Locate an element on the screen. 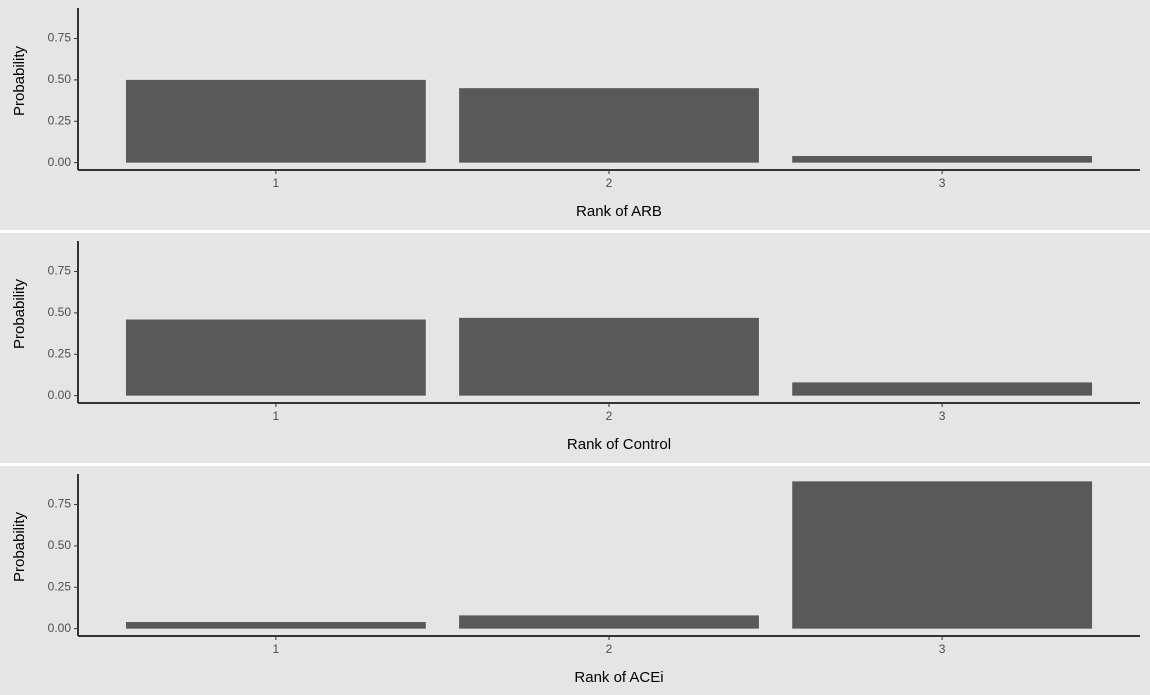  x-axis-title: Rank of ACEi is located at coordinates (618, 677).